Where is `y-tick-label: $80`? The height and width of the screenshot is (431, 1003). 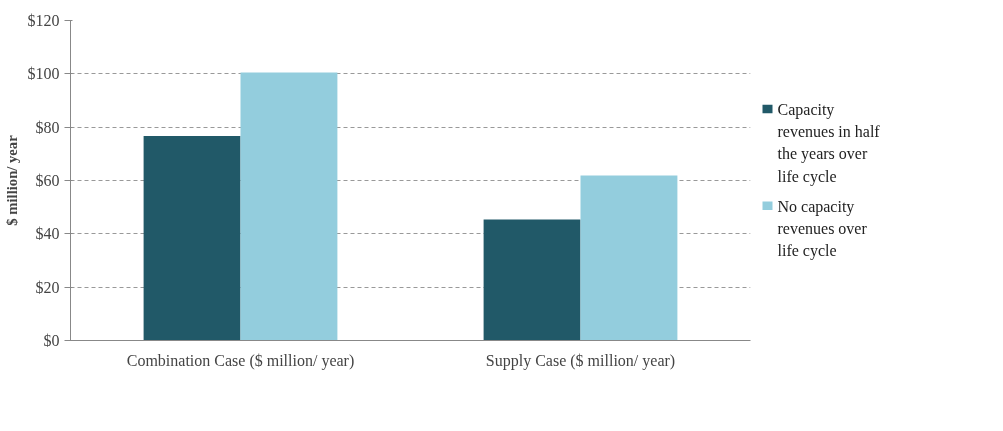 y-tick-label: $80 is located at coordinates (47, 127).